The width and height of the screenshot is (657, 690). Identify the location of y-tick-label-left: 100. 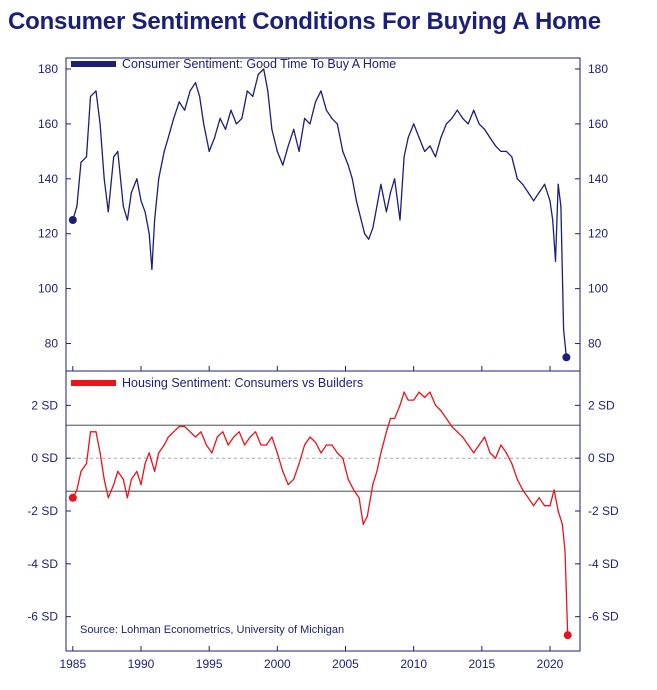
(48, 289).